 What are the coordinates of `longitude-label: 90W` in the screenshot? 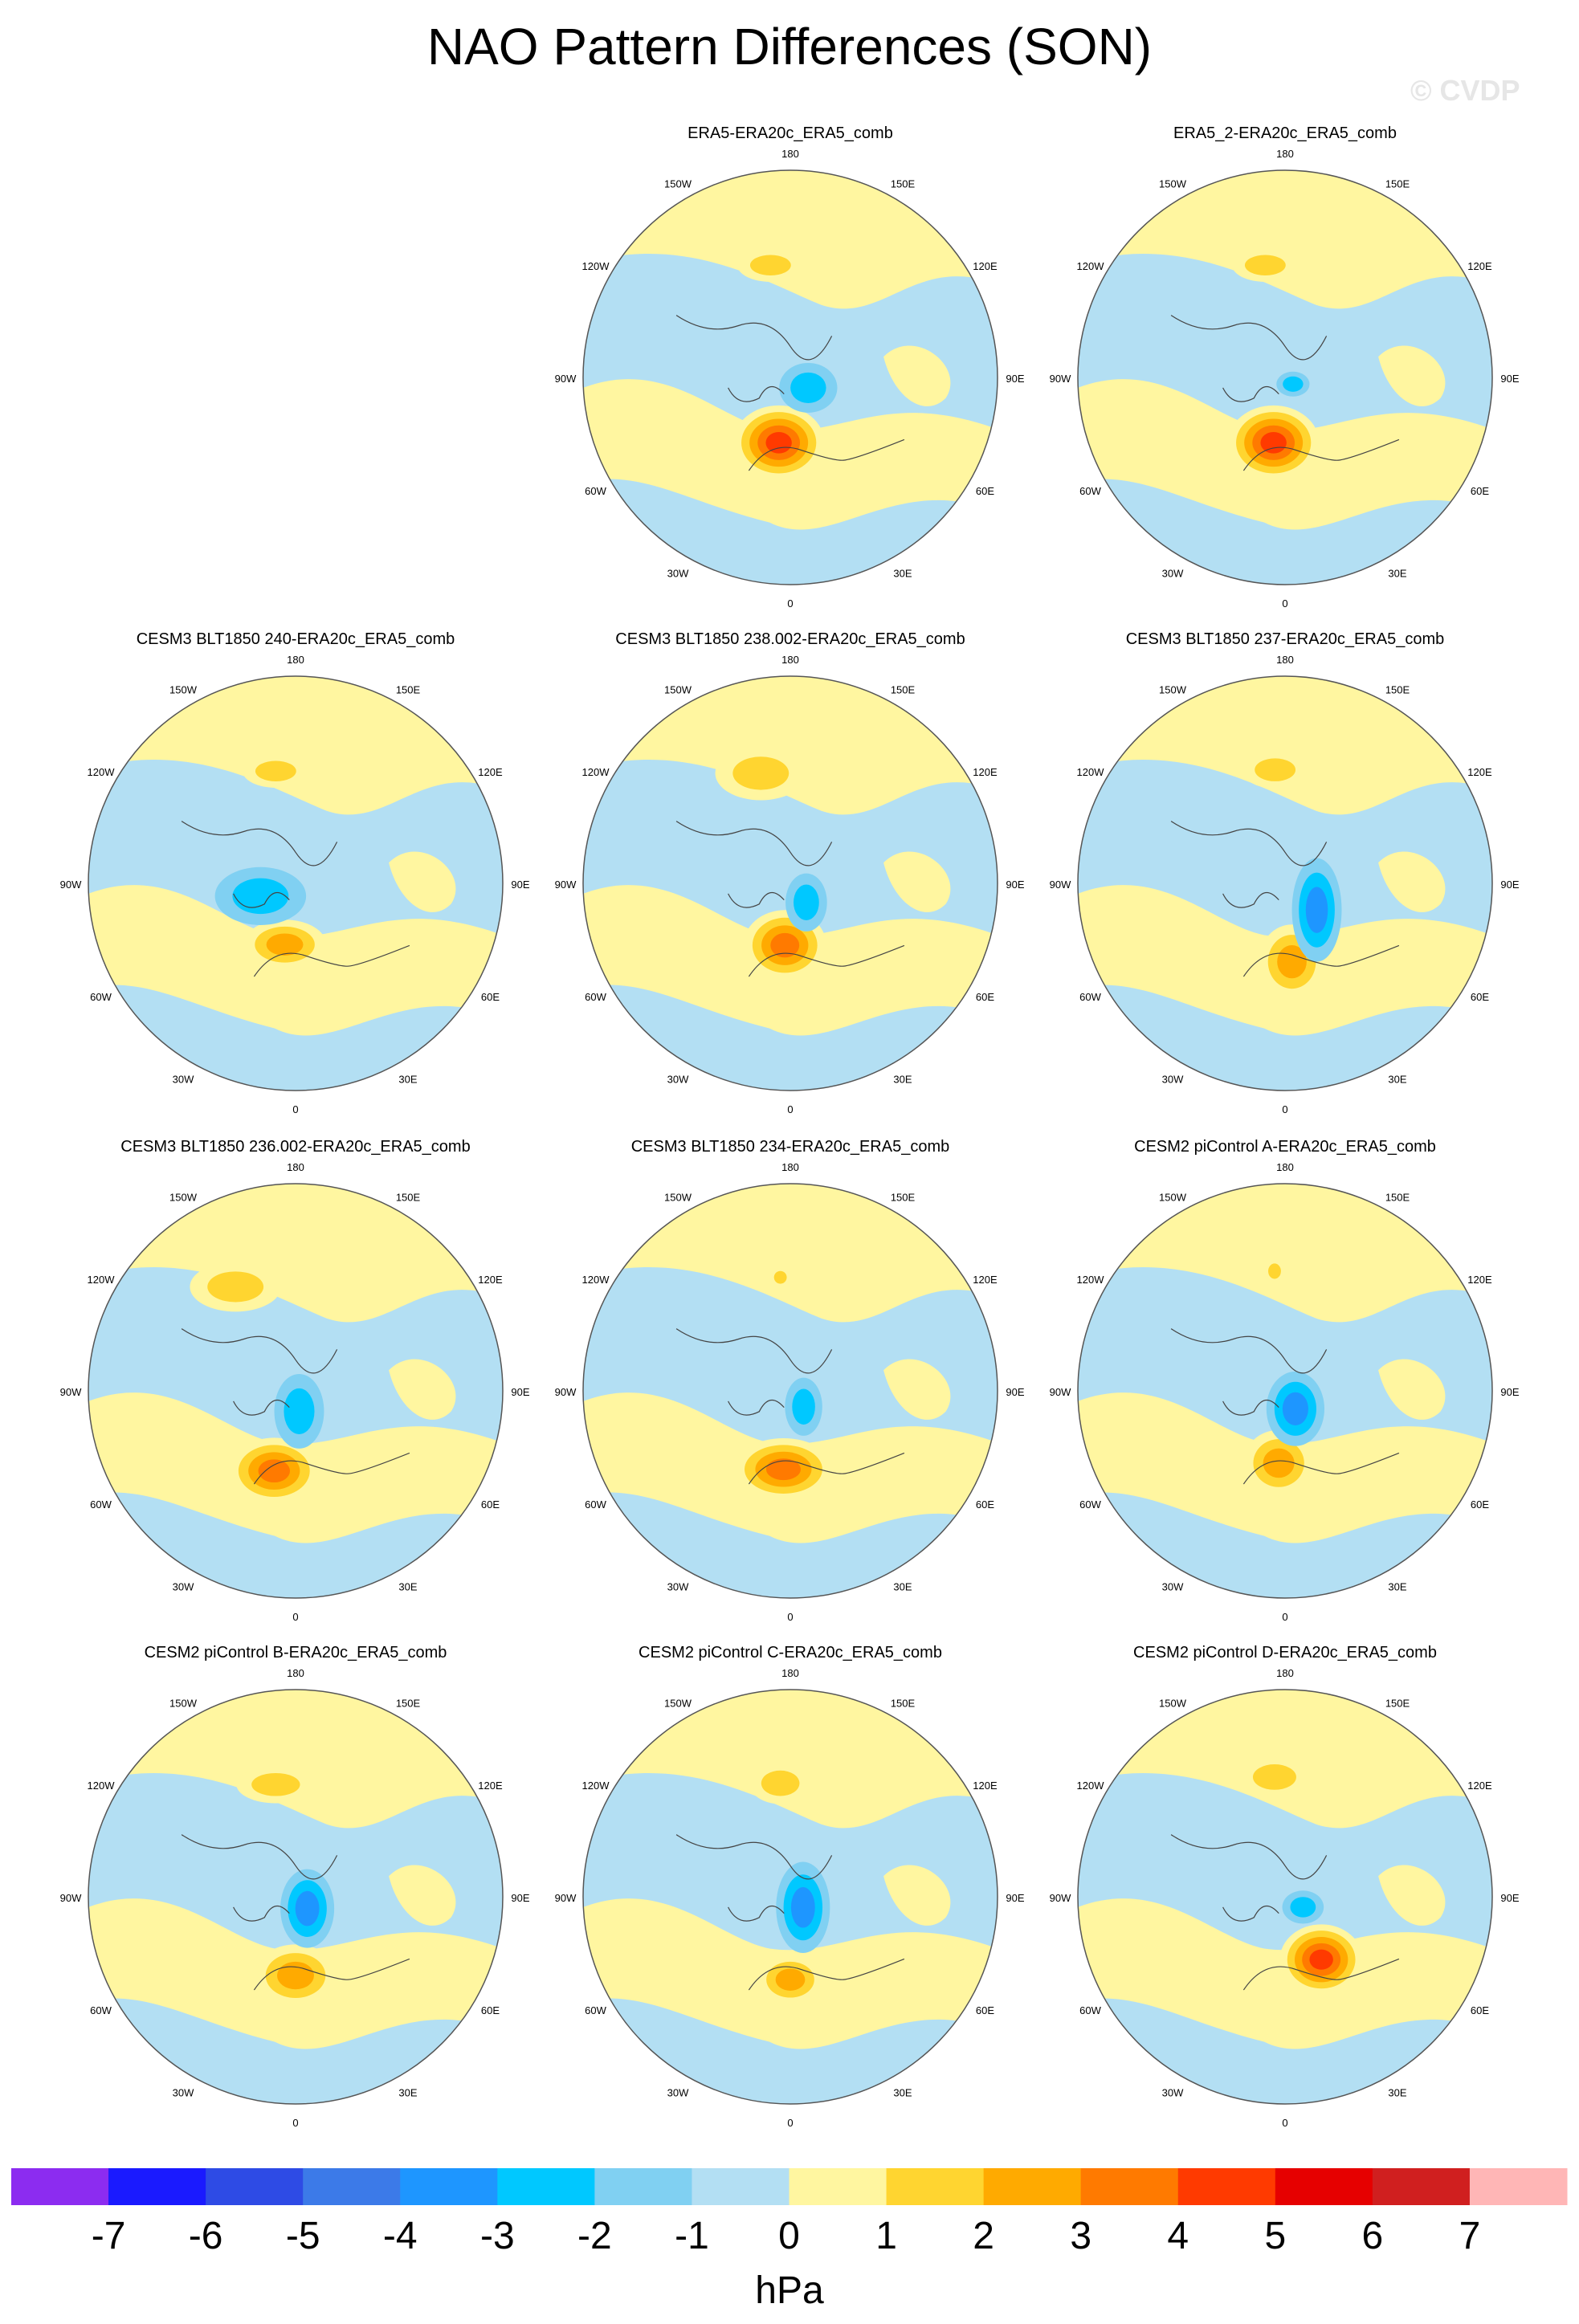 It's located at (566, 1392).